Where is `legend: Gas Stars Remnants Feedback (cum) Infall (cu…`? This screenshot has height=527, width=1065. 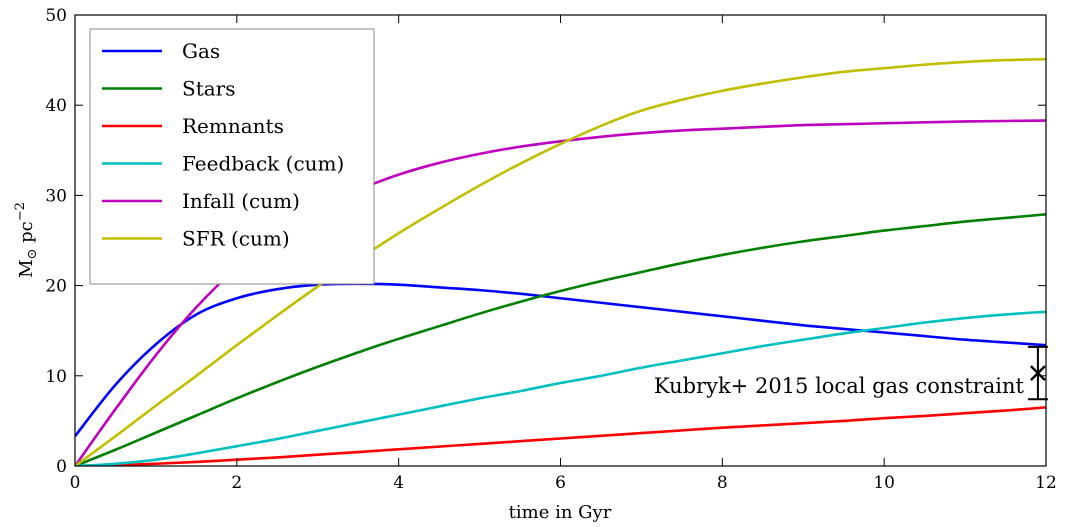
legend: Gas Stars Remnants Feedback (cum) Infall (cu… is located at coordinates (232, 156).